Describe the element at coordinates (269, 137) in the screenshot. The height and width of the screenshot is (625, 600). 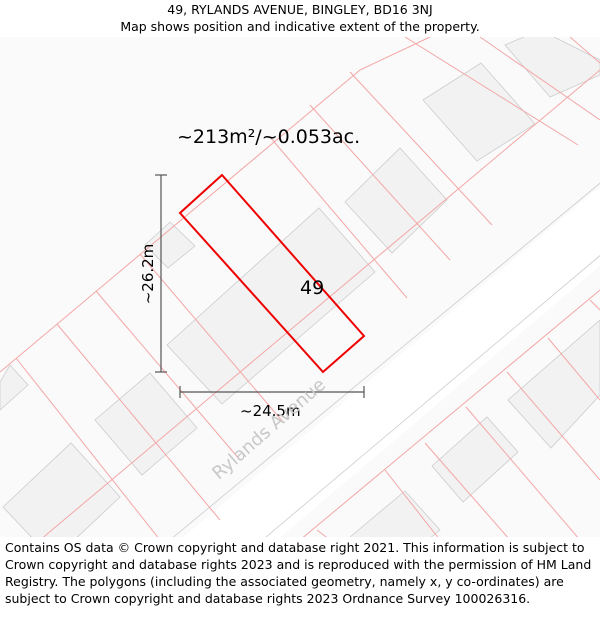
I see `area-label: ~213m²/~0.053ac.` at that location.